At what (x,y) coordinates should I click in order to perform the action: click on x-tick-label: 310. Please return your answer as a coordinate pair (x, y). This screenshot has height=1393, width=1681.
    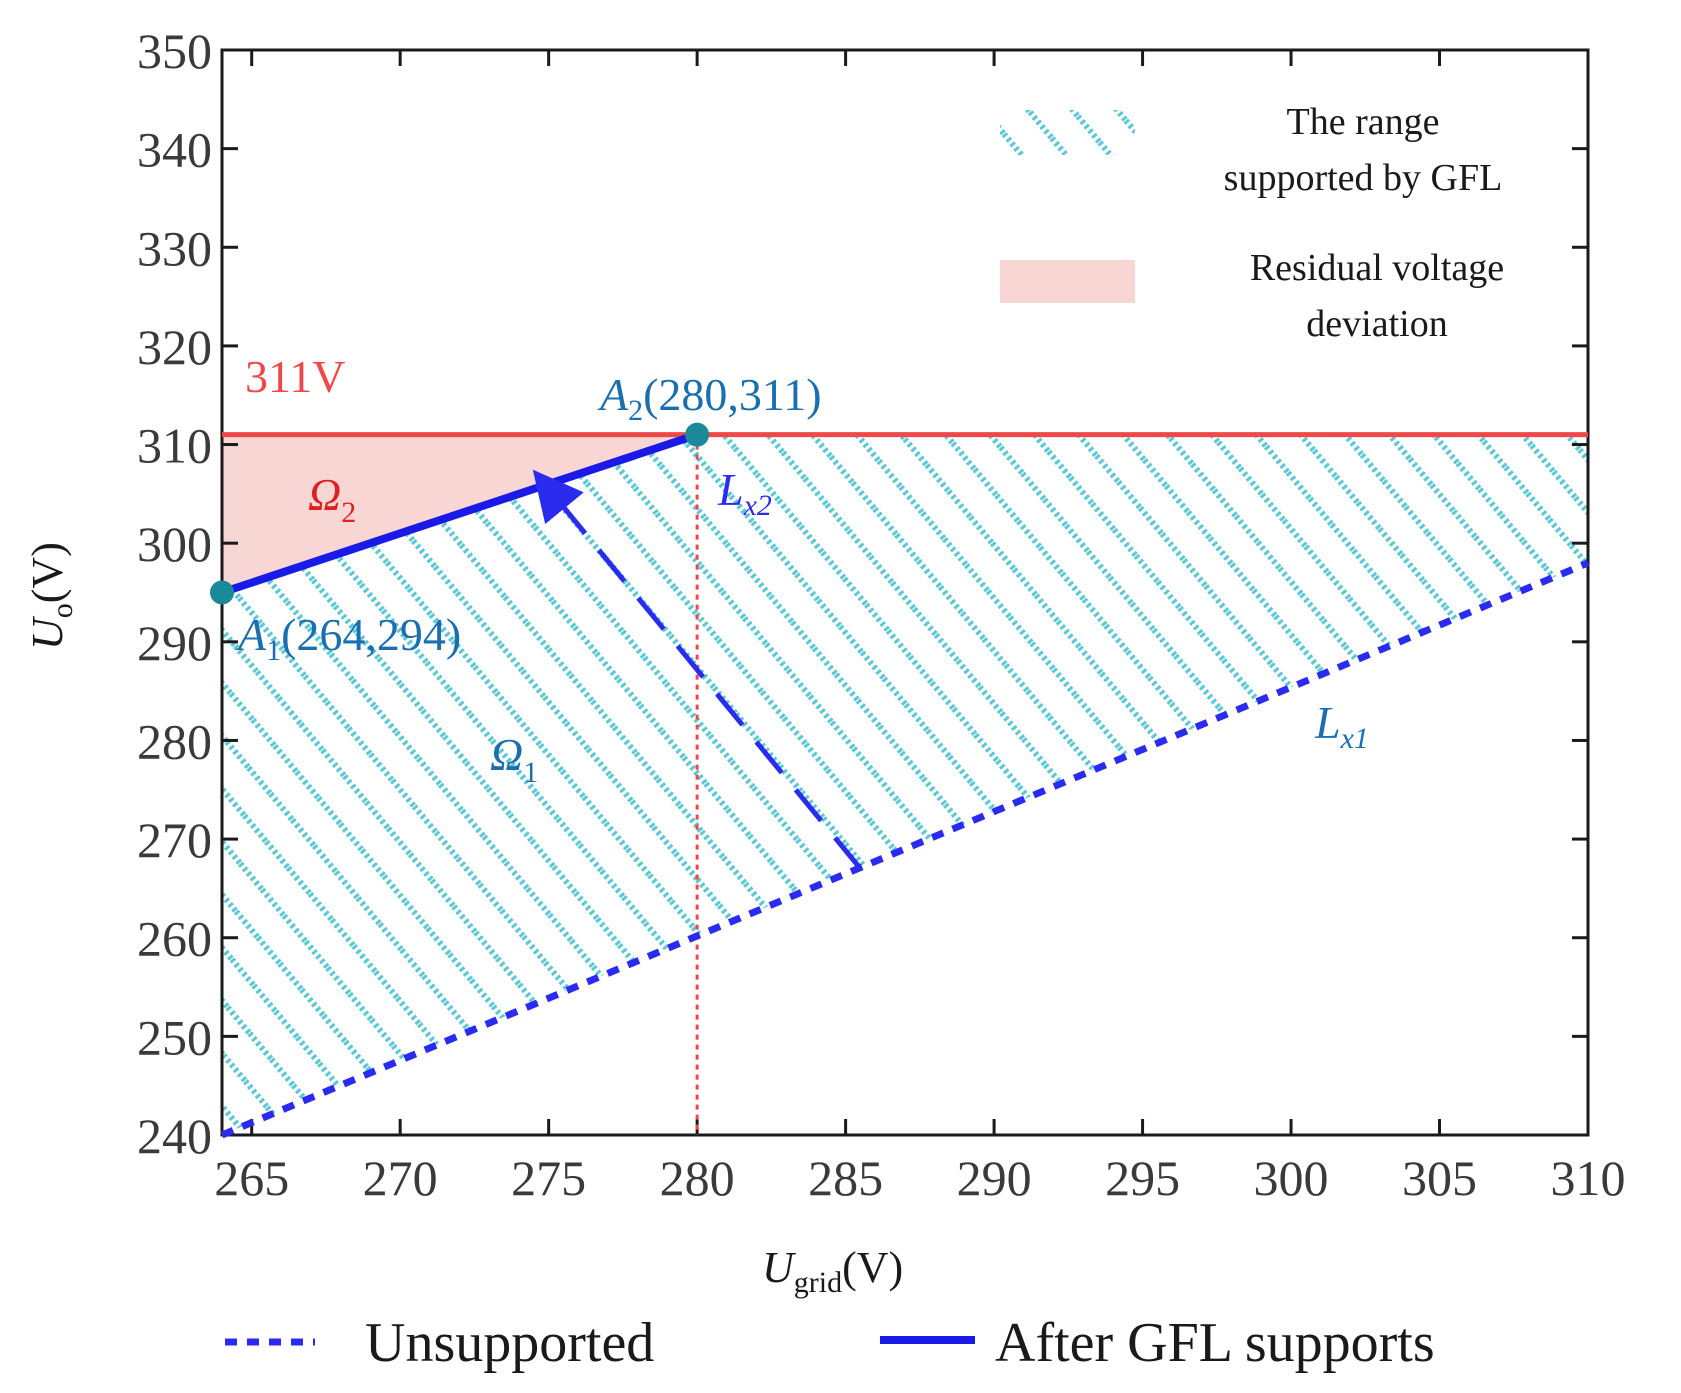
    Looking at the image, I should click on (1588, 1178).